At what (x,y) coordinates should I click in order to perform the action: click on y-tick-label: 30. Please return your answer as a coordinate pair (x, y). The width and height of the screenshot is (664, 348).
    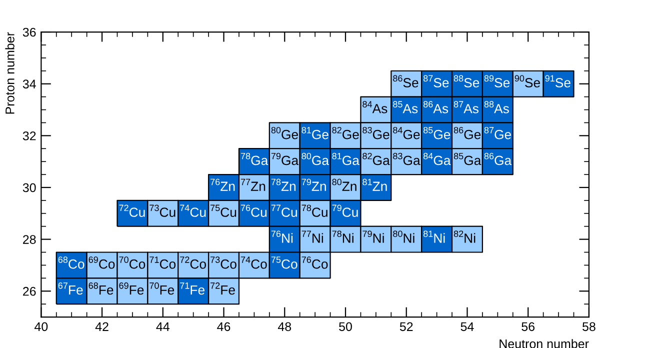
    Looking at the image, I should click on (29, 187).